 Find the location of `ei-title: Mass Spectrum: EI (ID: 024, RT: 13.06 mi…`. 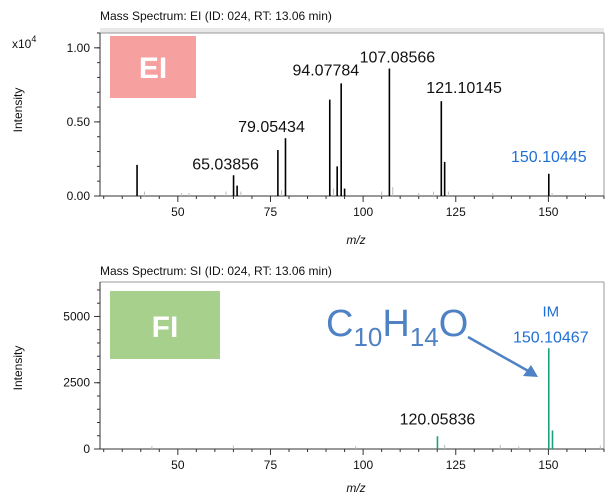

ei-title: Mass Spectrum: EI (ID: 024, RT: 13.06 mi… is located at coordinates (216, 16).